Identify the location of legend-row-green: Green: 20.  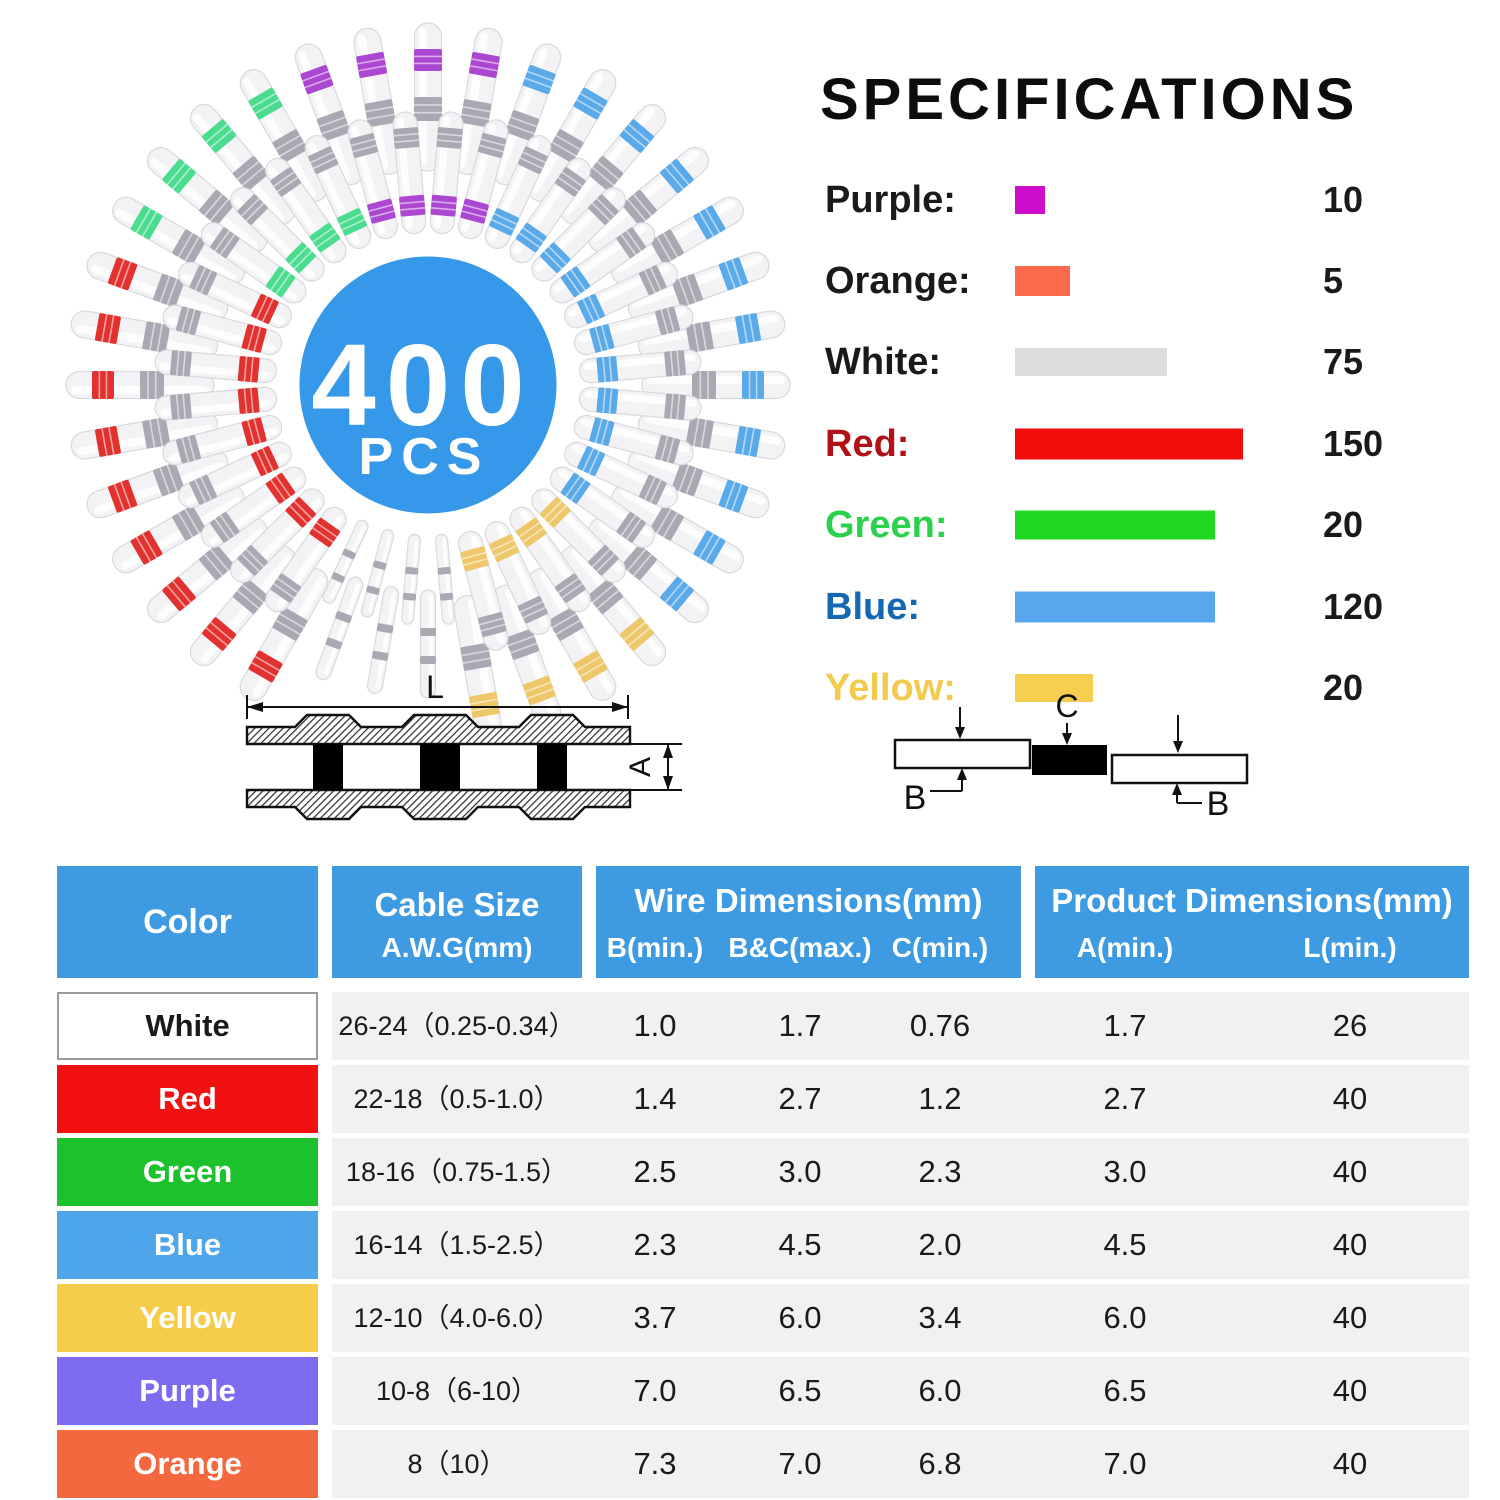
(1152, 525).